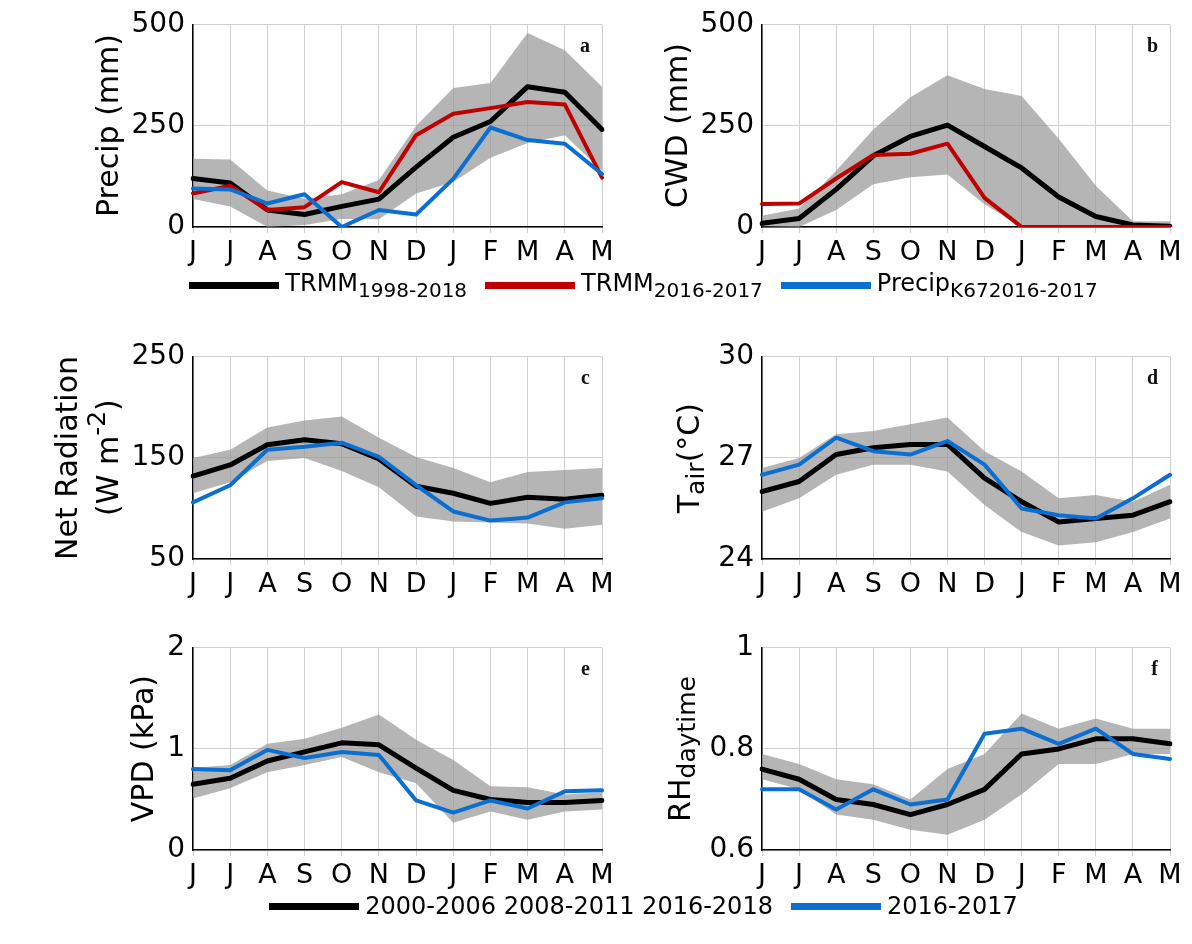 This screenshot has width=1192, height=944. What do you see at coordinates (158, 456) in the screenshot?
I see `y-tick-label: 150` at bounding box center [158, 456].